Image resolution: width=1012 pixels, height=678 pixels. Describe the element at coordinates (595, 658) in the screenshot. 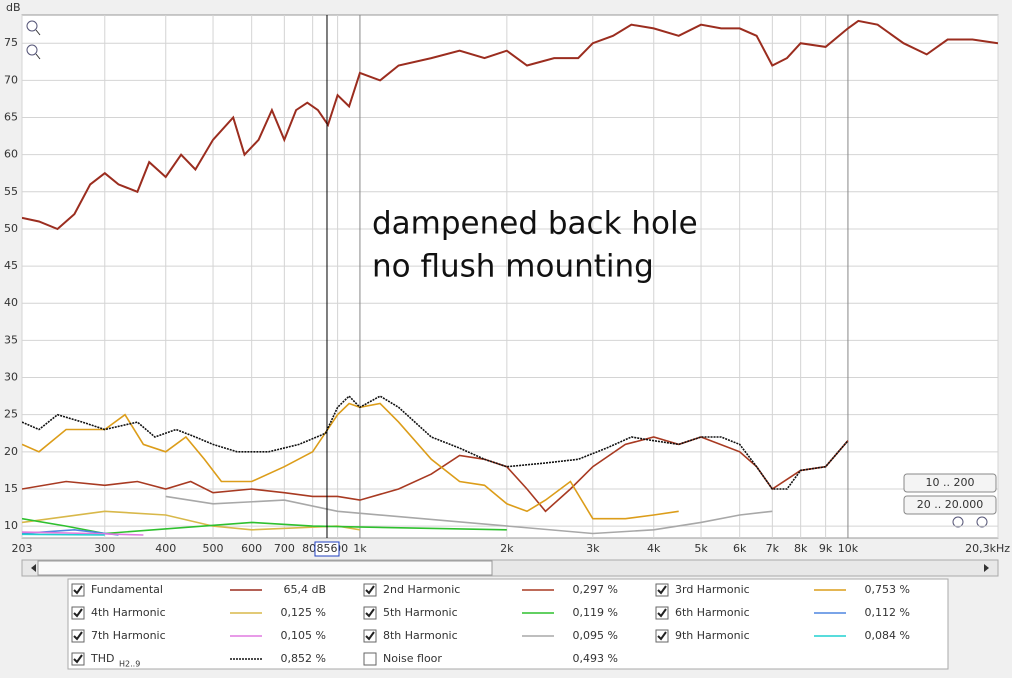

I see `legend-value: 0,493 %` at that location.